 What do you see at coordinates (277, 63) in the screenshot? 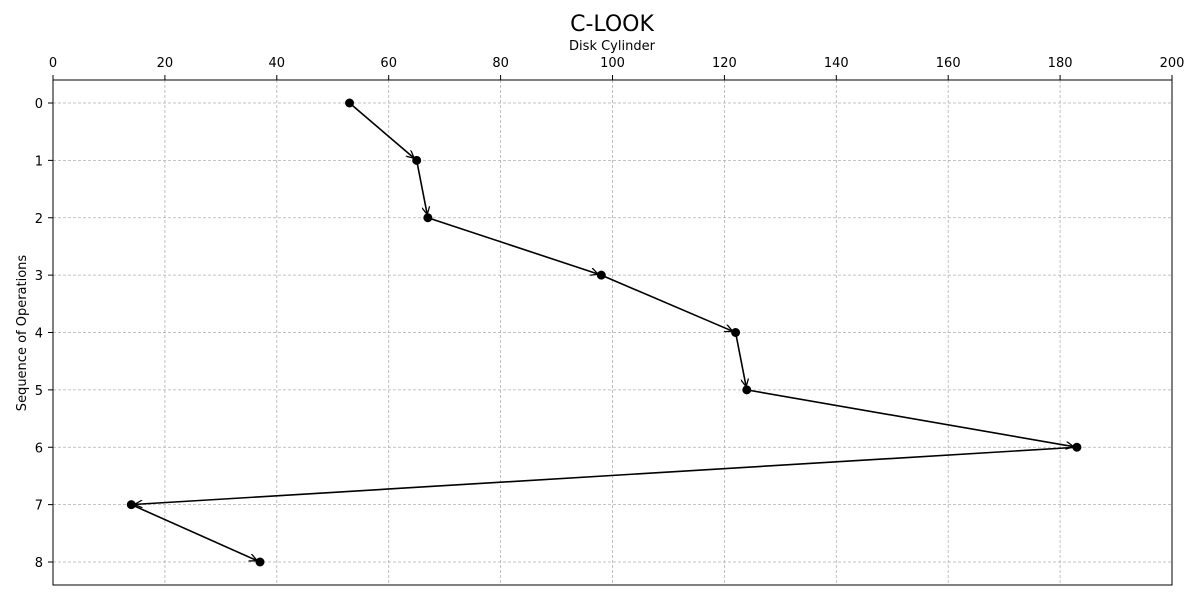
I see `x-tick-label: 40` at bounding box center [277, 63].